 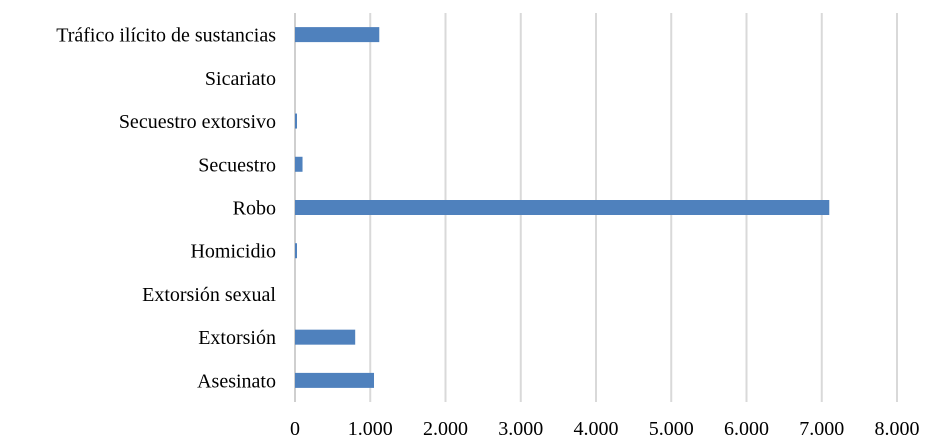 I want to click on x-tick-label: 3.000, so click(x=520, y=428).